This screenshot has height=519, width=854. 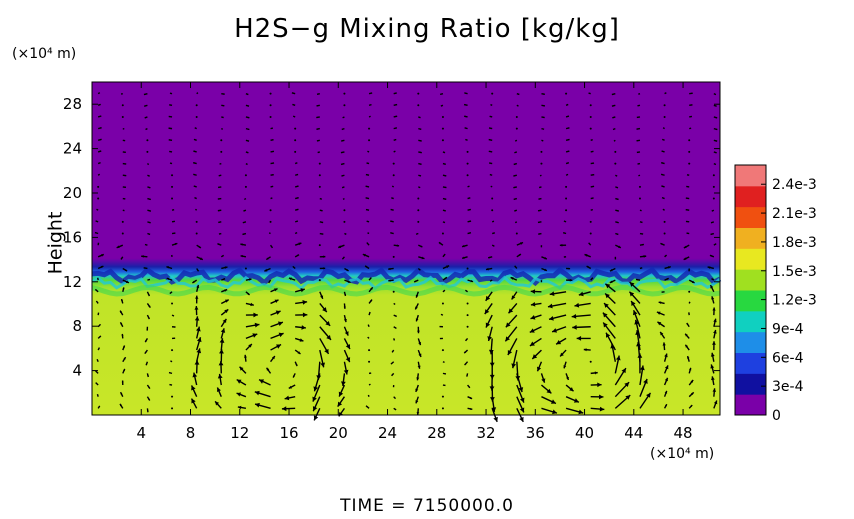 I want to click on x-tick-label: 44, so click(x=633, y=433).